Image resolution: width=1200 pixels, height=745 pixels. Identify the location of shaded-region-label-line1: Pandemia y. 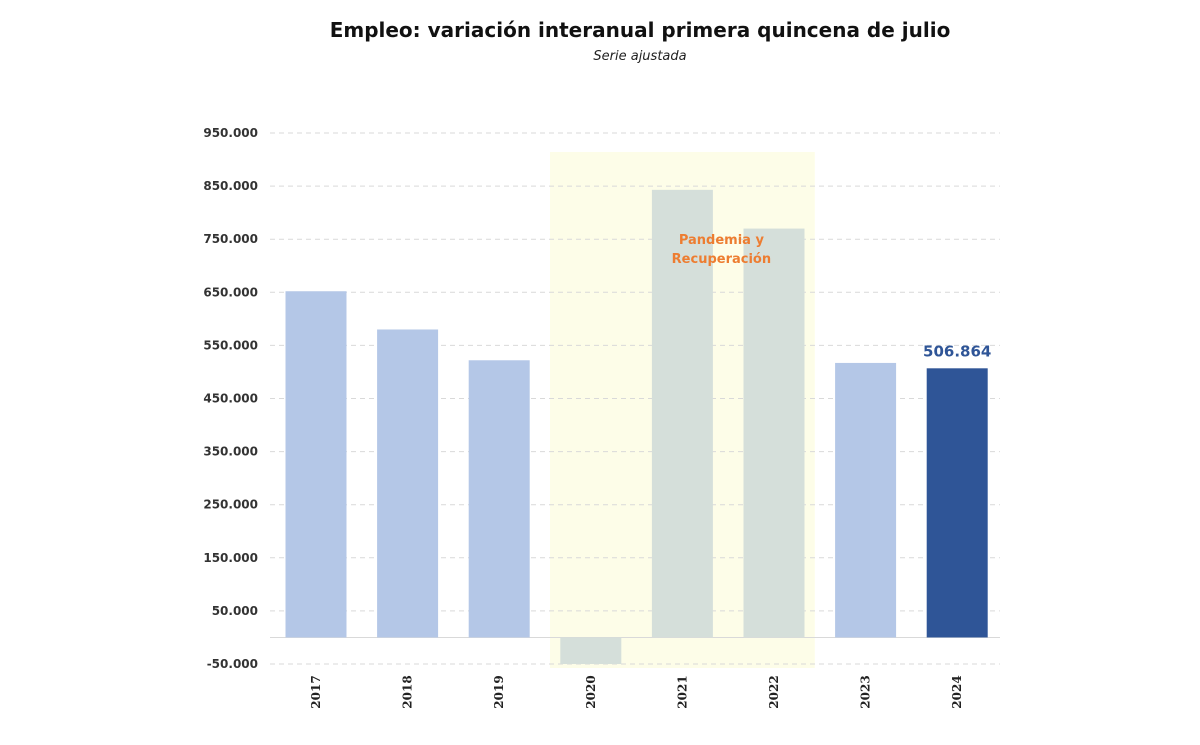
(722, 240).